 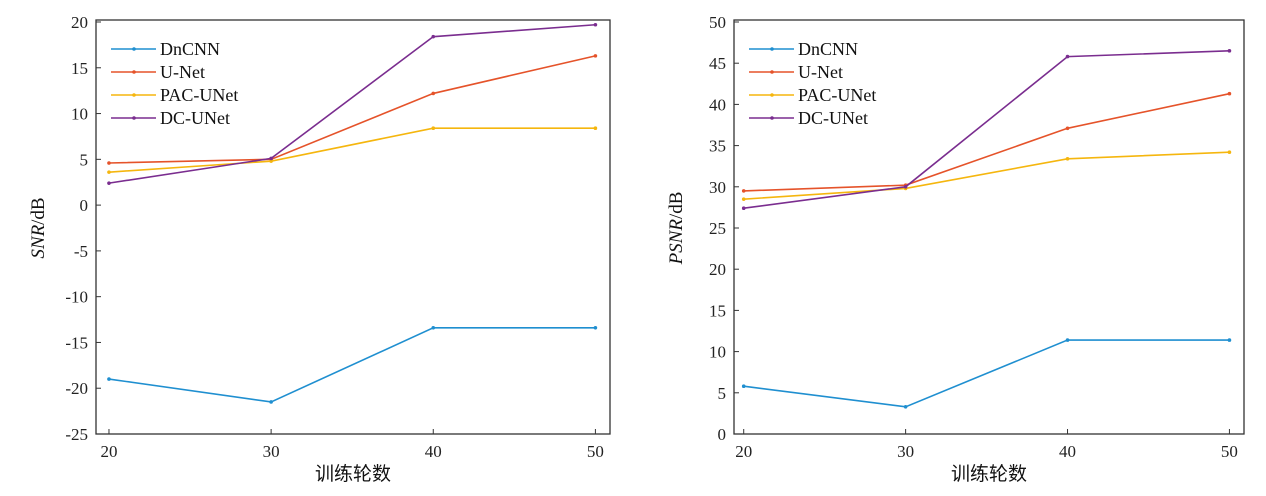 I want to click on y-axis-label: PSNR/dB, so click(x=676, y=229).